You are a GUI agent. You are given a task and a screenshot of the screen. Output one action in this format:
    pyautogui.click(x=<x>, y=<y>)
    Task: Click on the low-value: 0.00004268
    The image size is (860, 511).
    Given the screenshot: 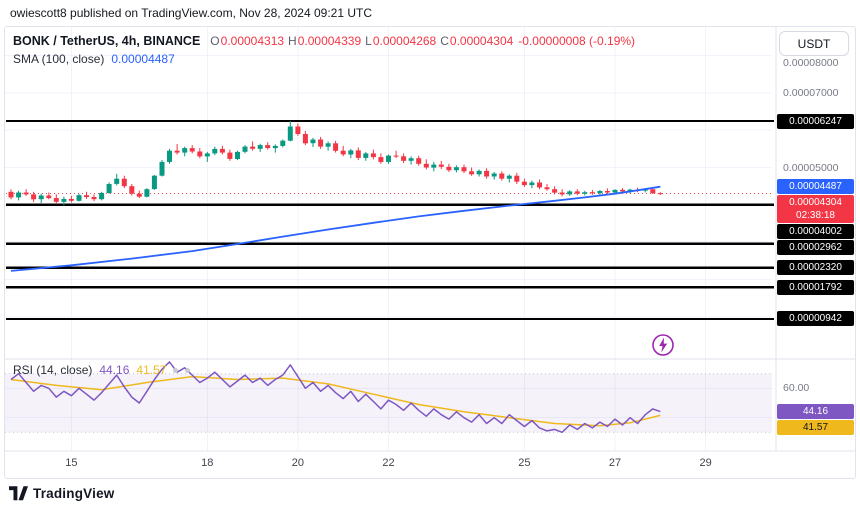 What is the action you would take?
    pyautogui.click(x=404, y=41)
    